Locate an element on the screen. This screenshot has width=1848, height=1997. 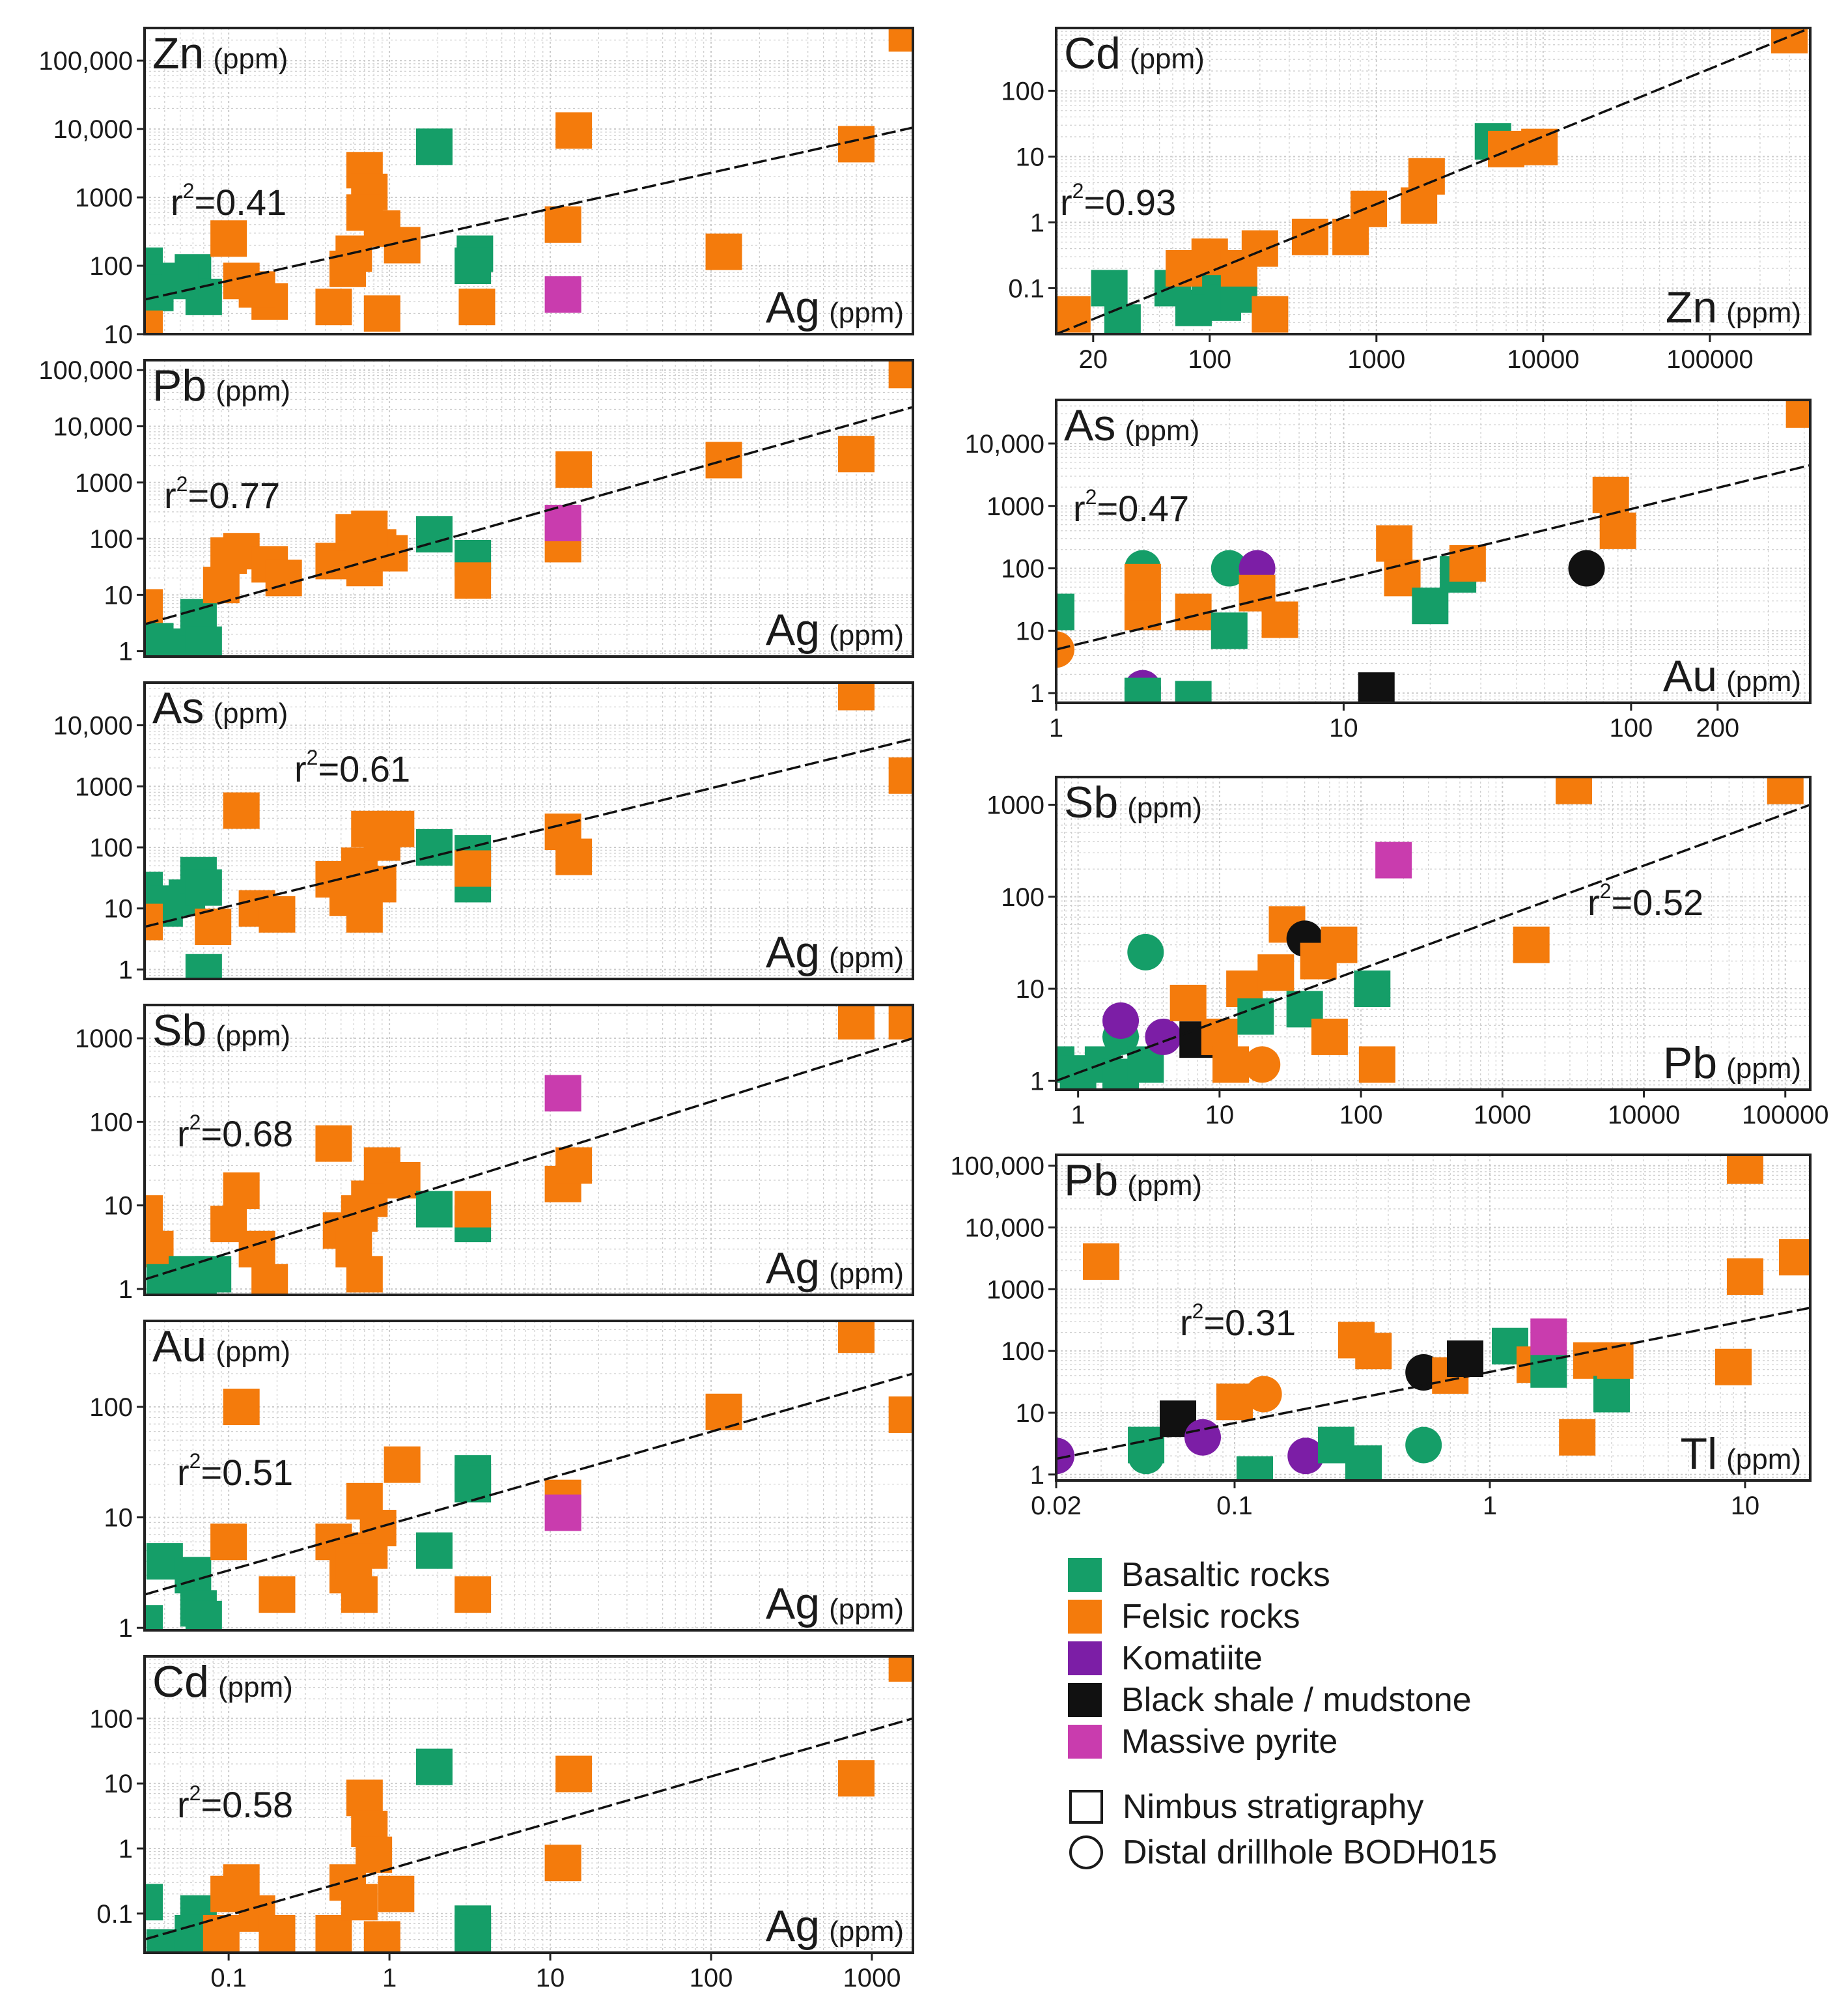
x-tick-label: 10 is located at coordinates (551, 1978).